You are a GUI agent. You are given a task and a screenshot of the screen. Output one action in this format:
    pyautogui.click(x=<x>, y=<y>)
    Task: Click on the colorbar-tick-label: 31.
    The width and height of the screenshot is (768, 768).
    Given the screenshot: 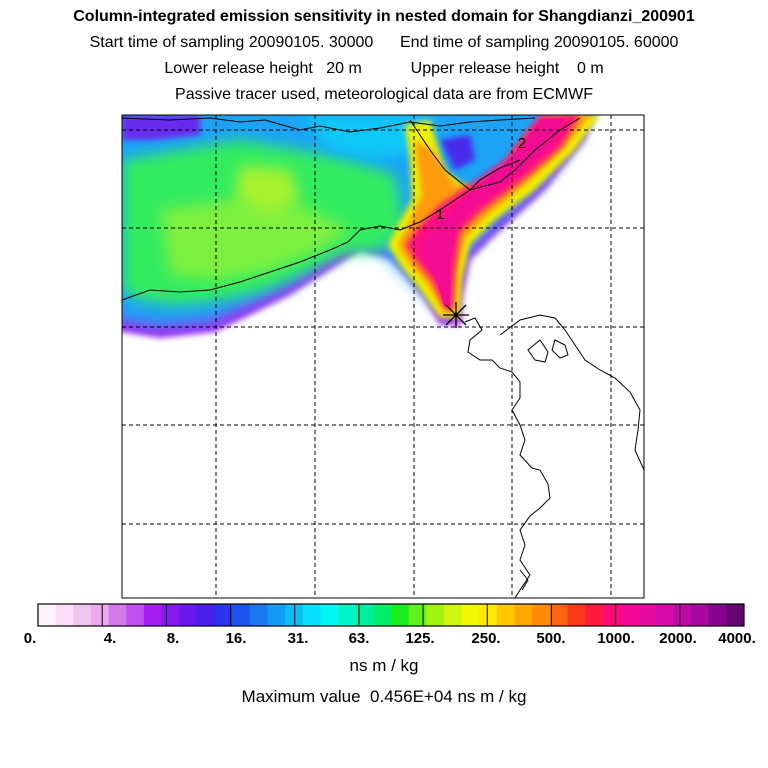 What is the action you would take?
    pyautogui.click(x=298, y=638)
    